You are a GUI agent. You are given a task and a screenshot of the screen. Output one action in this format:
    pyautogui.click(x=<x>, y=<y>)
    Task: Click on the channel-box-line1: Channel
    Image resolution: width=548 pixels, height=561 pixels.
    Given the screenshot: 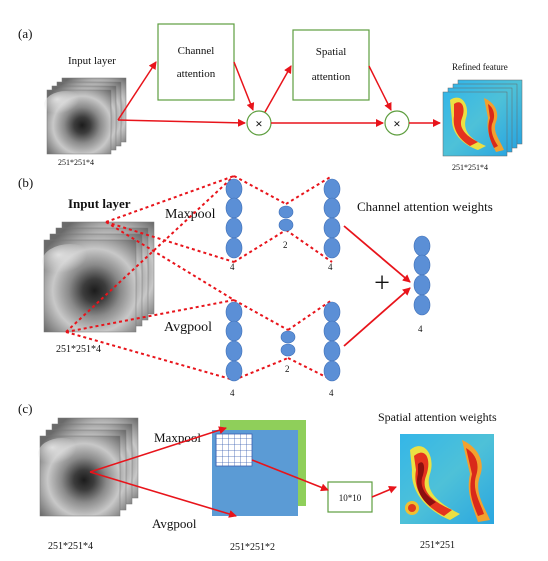 What is the action you would take?
    pyautogui.click(x=196, y=51)
    